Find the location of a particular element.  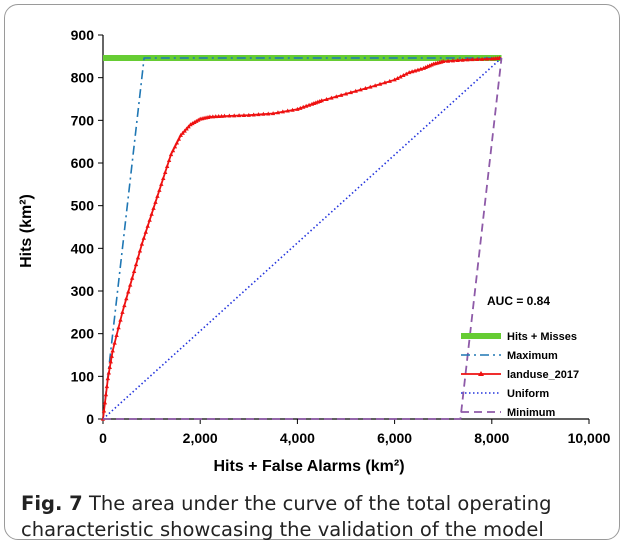

auc-annotation: AUC = 0.84 is located at coordinates (518, 301).